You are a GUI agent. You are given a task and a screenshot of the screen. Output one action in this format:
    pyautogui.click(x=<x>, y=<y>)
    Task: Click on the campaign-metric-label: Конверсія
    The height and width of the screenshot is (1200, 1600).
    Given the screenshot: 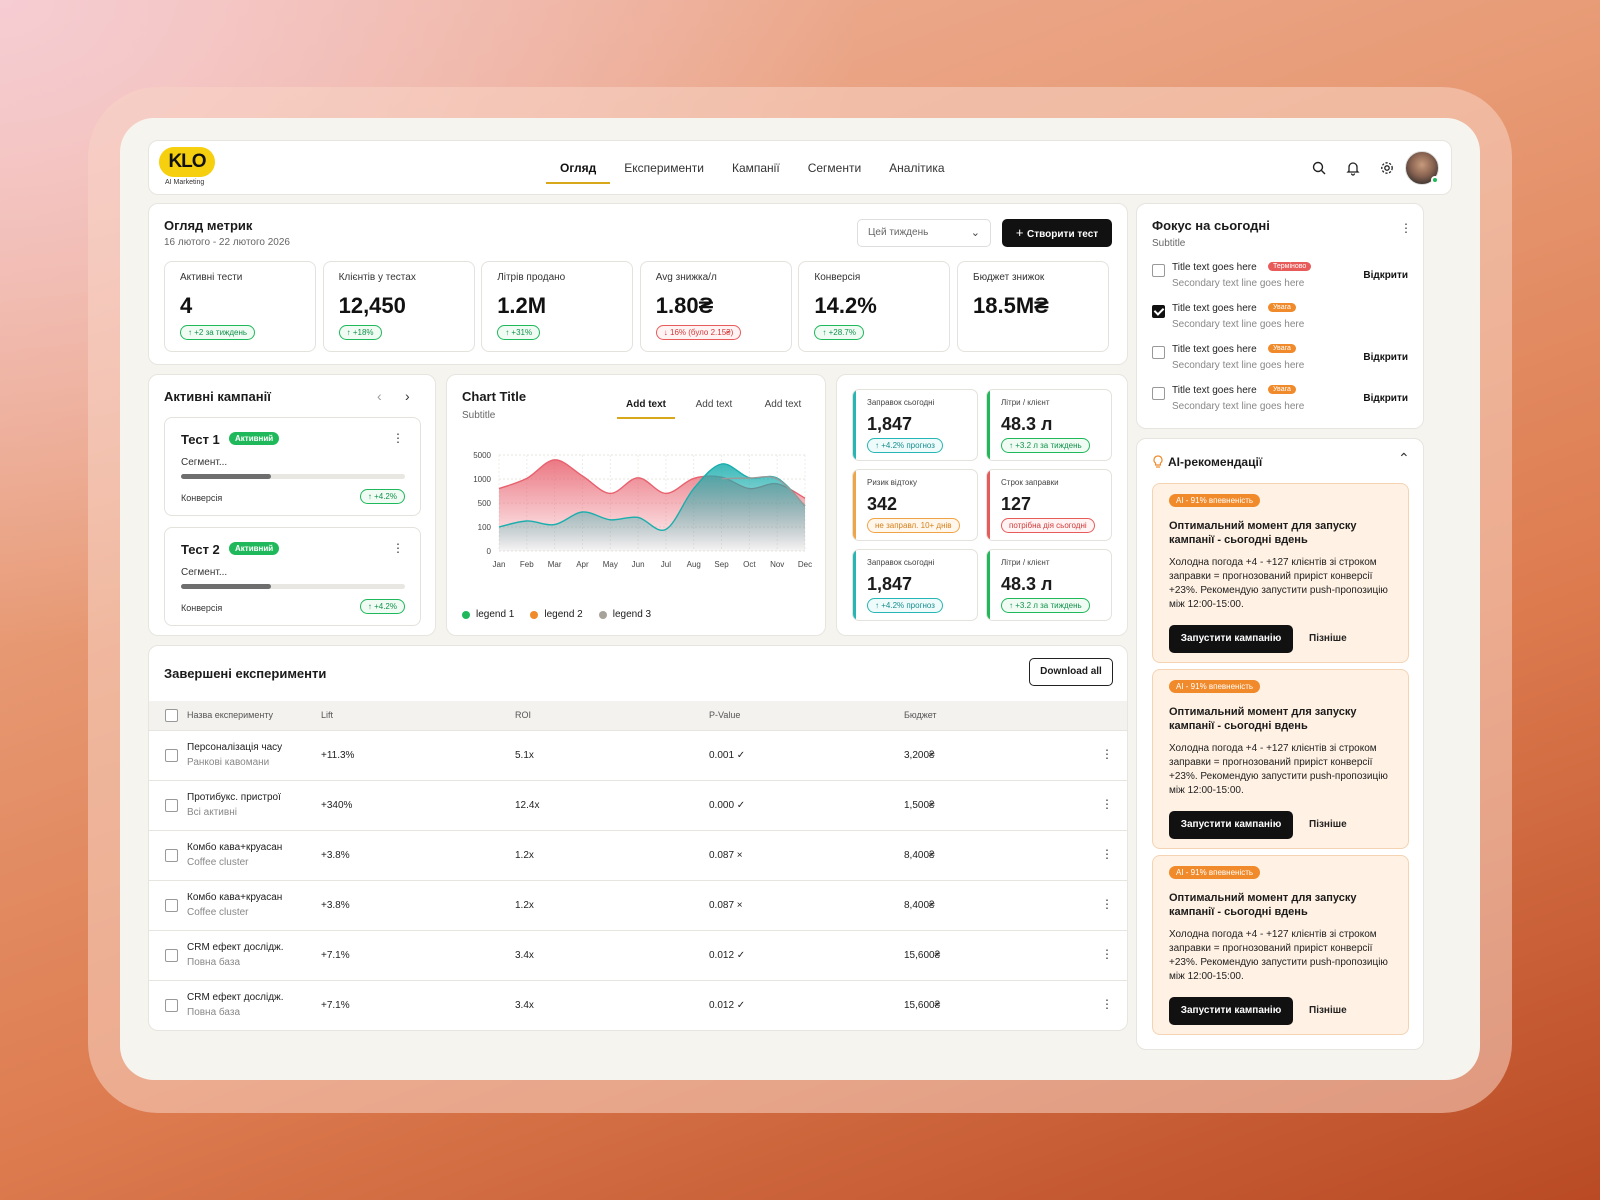 What is the action you would take?
    pyautogui.click(x=202, y=498)
    